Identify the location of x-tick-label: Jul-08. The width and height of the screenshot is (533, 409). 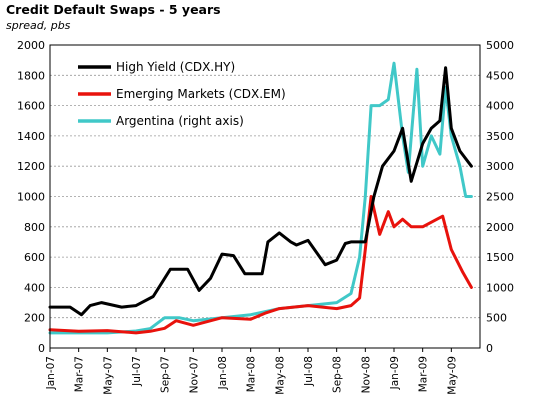
(309, 371).